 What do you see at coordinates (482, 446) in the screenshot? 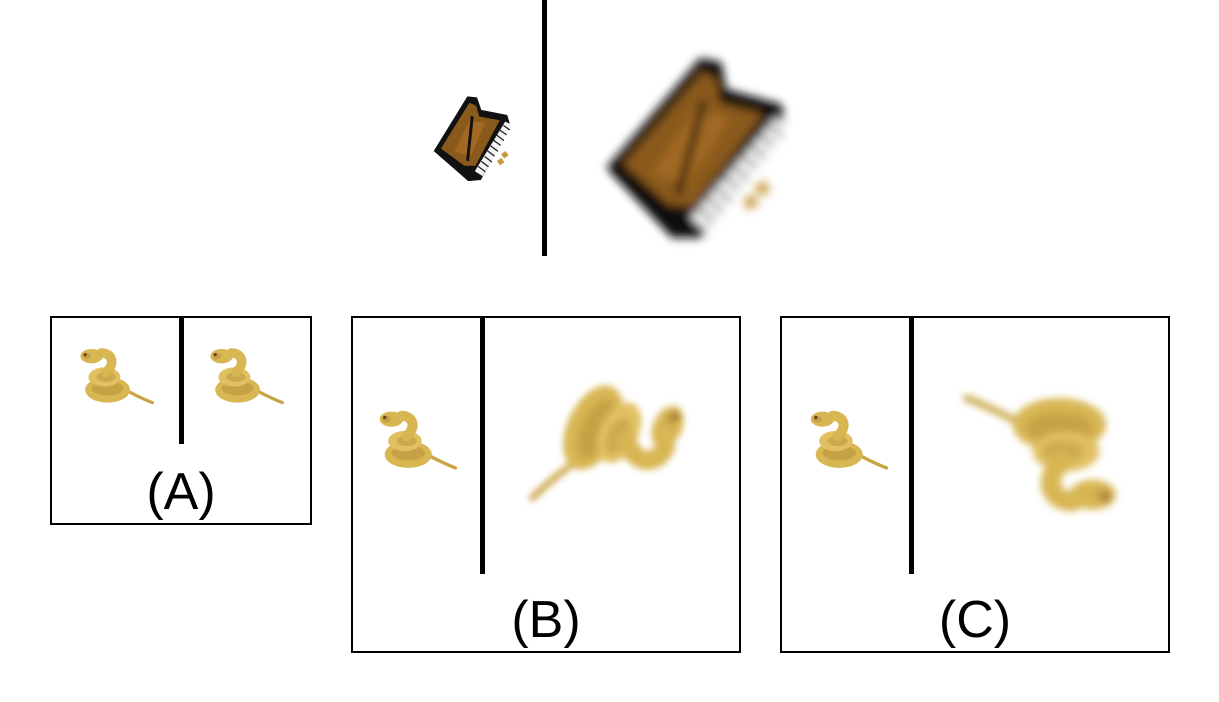
I see `option-b-divider` at bounding box center [482, 446].